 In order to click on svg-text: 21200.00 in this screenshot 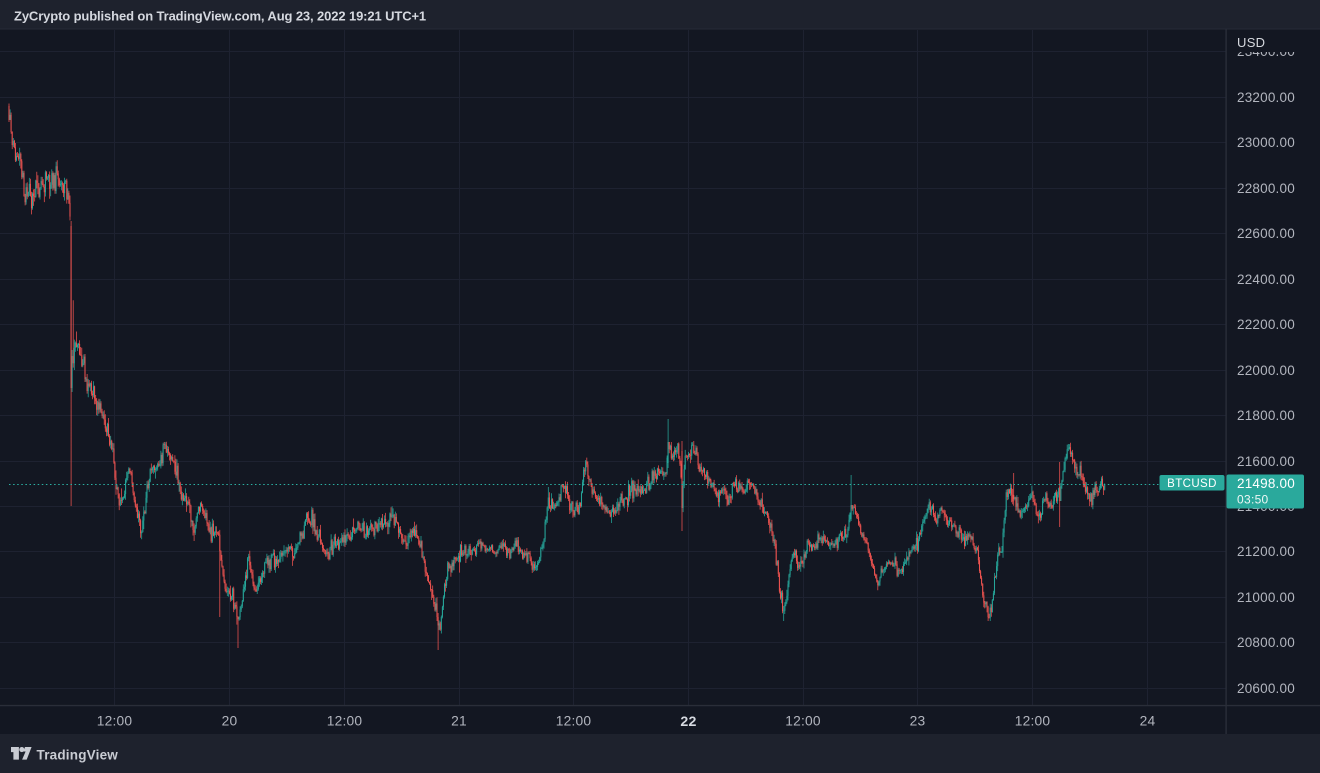, I will do `click(1266, 551)`.